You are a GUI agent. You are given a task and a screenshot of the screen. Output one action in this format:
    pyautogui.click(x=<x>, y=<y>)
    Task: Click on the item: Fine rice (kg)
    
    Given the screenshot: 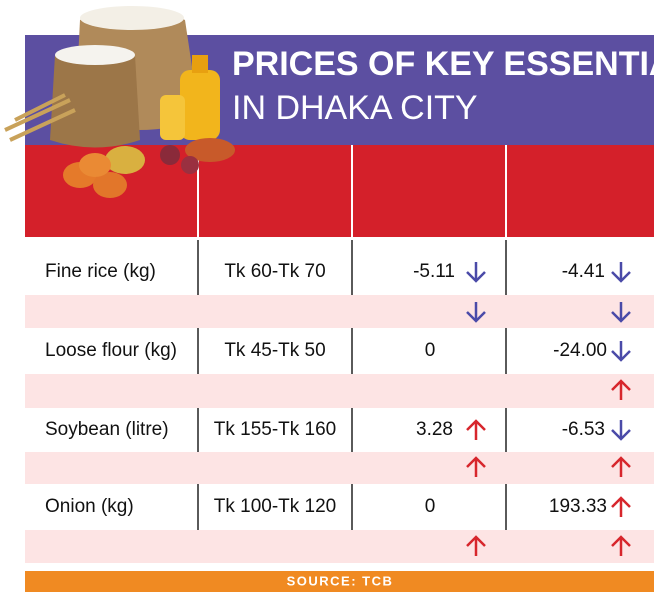 What is the action you would take?
    pyautogui.click(x=100, y=271)
    